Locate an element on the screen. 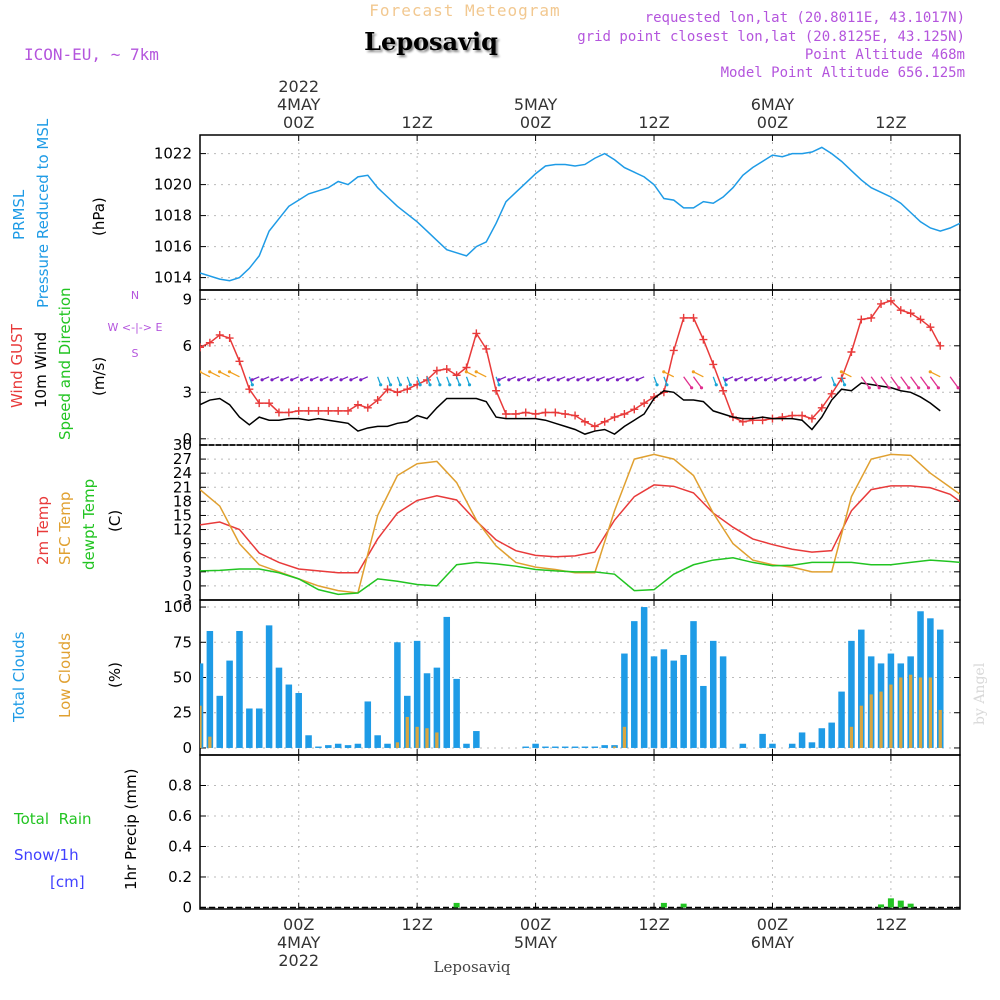 This screenshot has height=1000, width=1000. wind-panel: 0 3 6 9 is located at coordinates (571, 368).